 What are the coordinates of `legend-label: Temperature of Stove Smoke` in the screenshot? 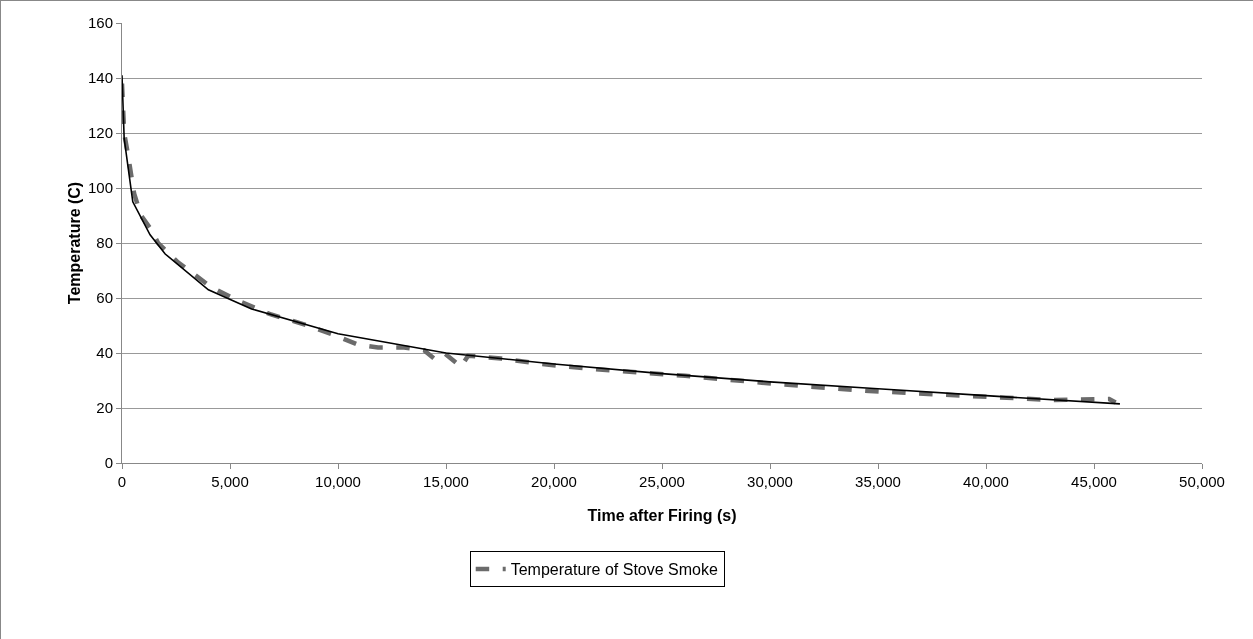 It's located at (614, 570).